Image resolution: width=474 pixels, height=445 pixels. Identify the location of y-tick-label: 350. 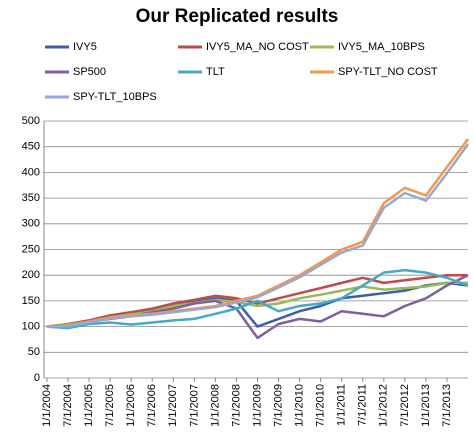
(31, 198).